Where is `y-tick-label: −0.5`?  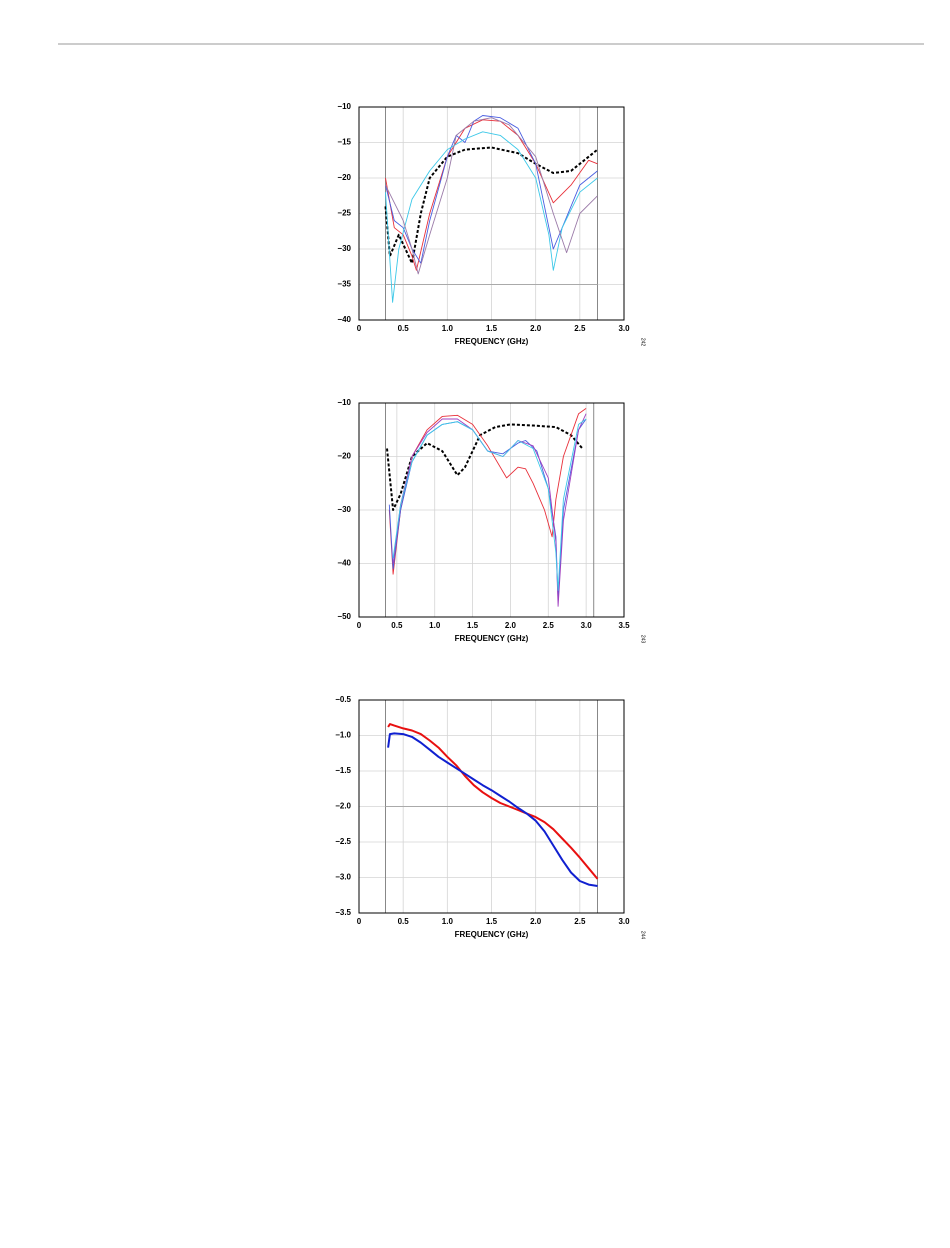 y-tick-label: −0.5 is located at coordinates (343, 699).